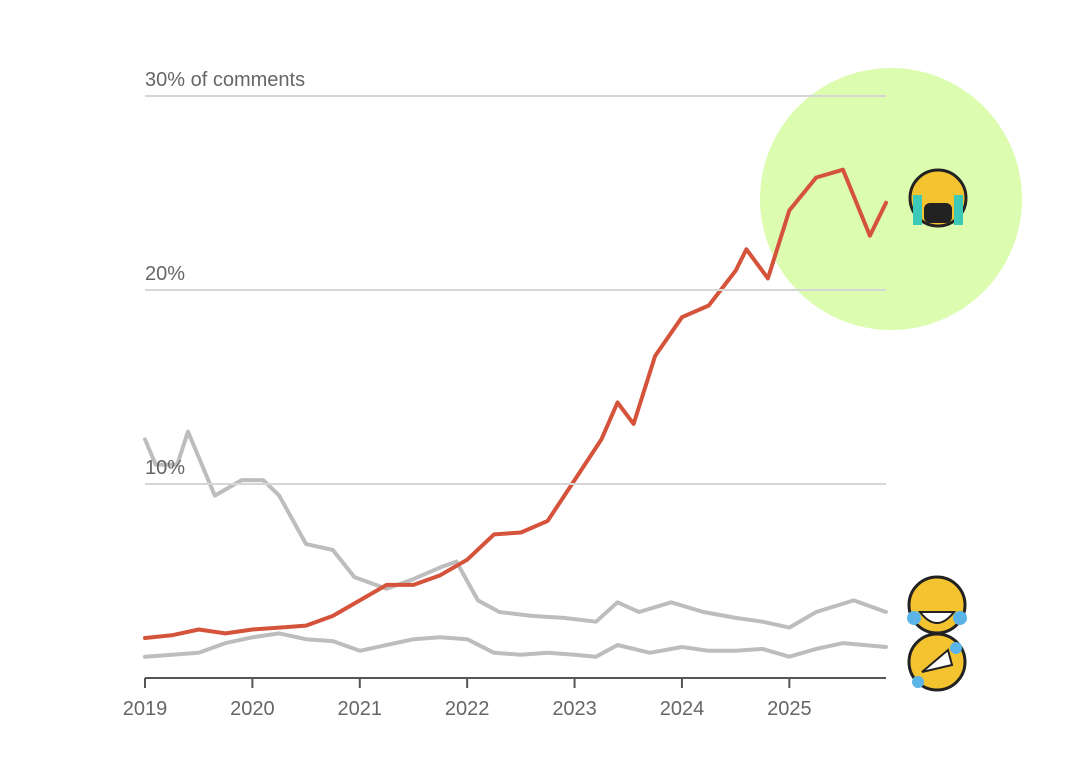 This screenshot has height=781, width=1078. I want to click on x-tick-label: 2023, so click(574, 709).